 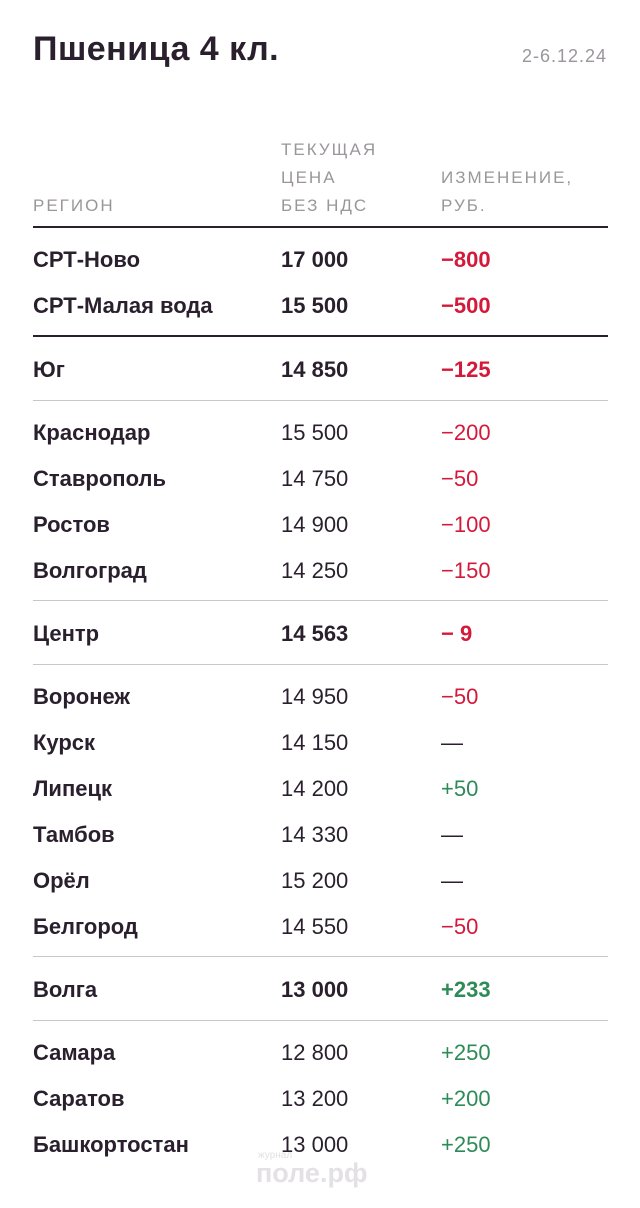 I want to click on table-row: Тамбов 14 330 —, so click(x=320, y=835).